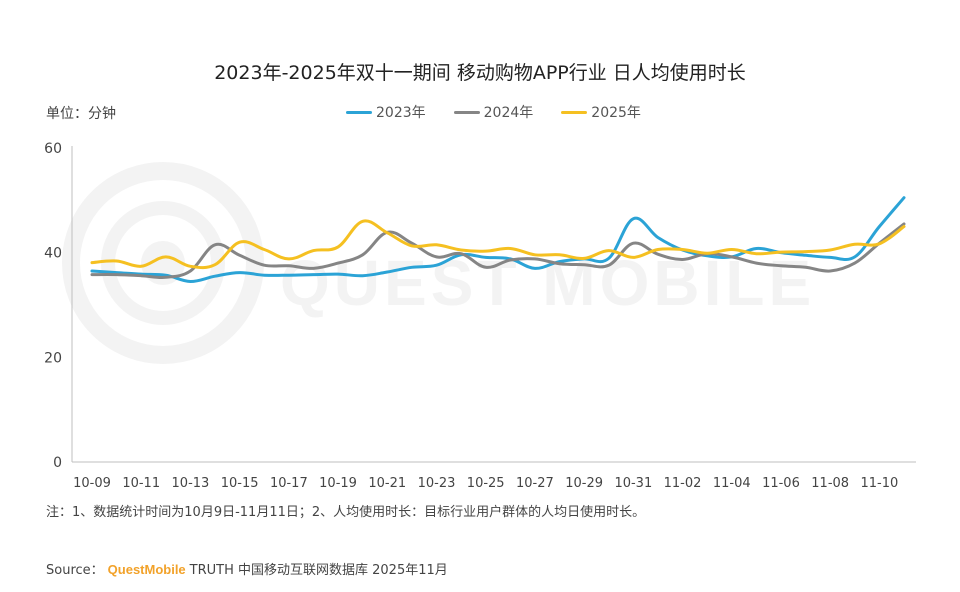 This screenshot has height=592, width=960. Describe the element at coordinates (318, 570) in the screenshot. I see `source-text: TRUTH 中国移动互联网数据库 2025年11月` at that location.